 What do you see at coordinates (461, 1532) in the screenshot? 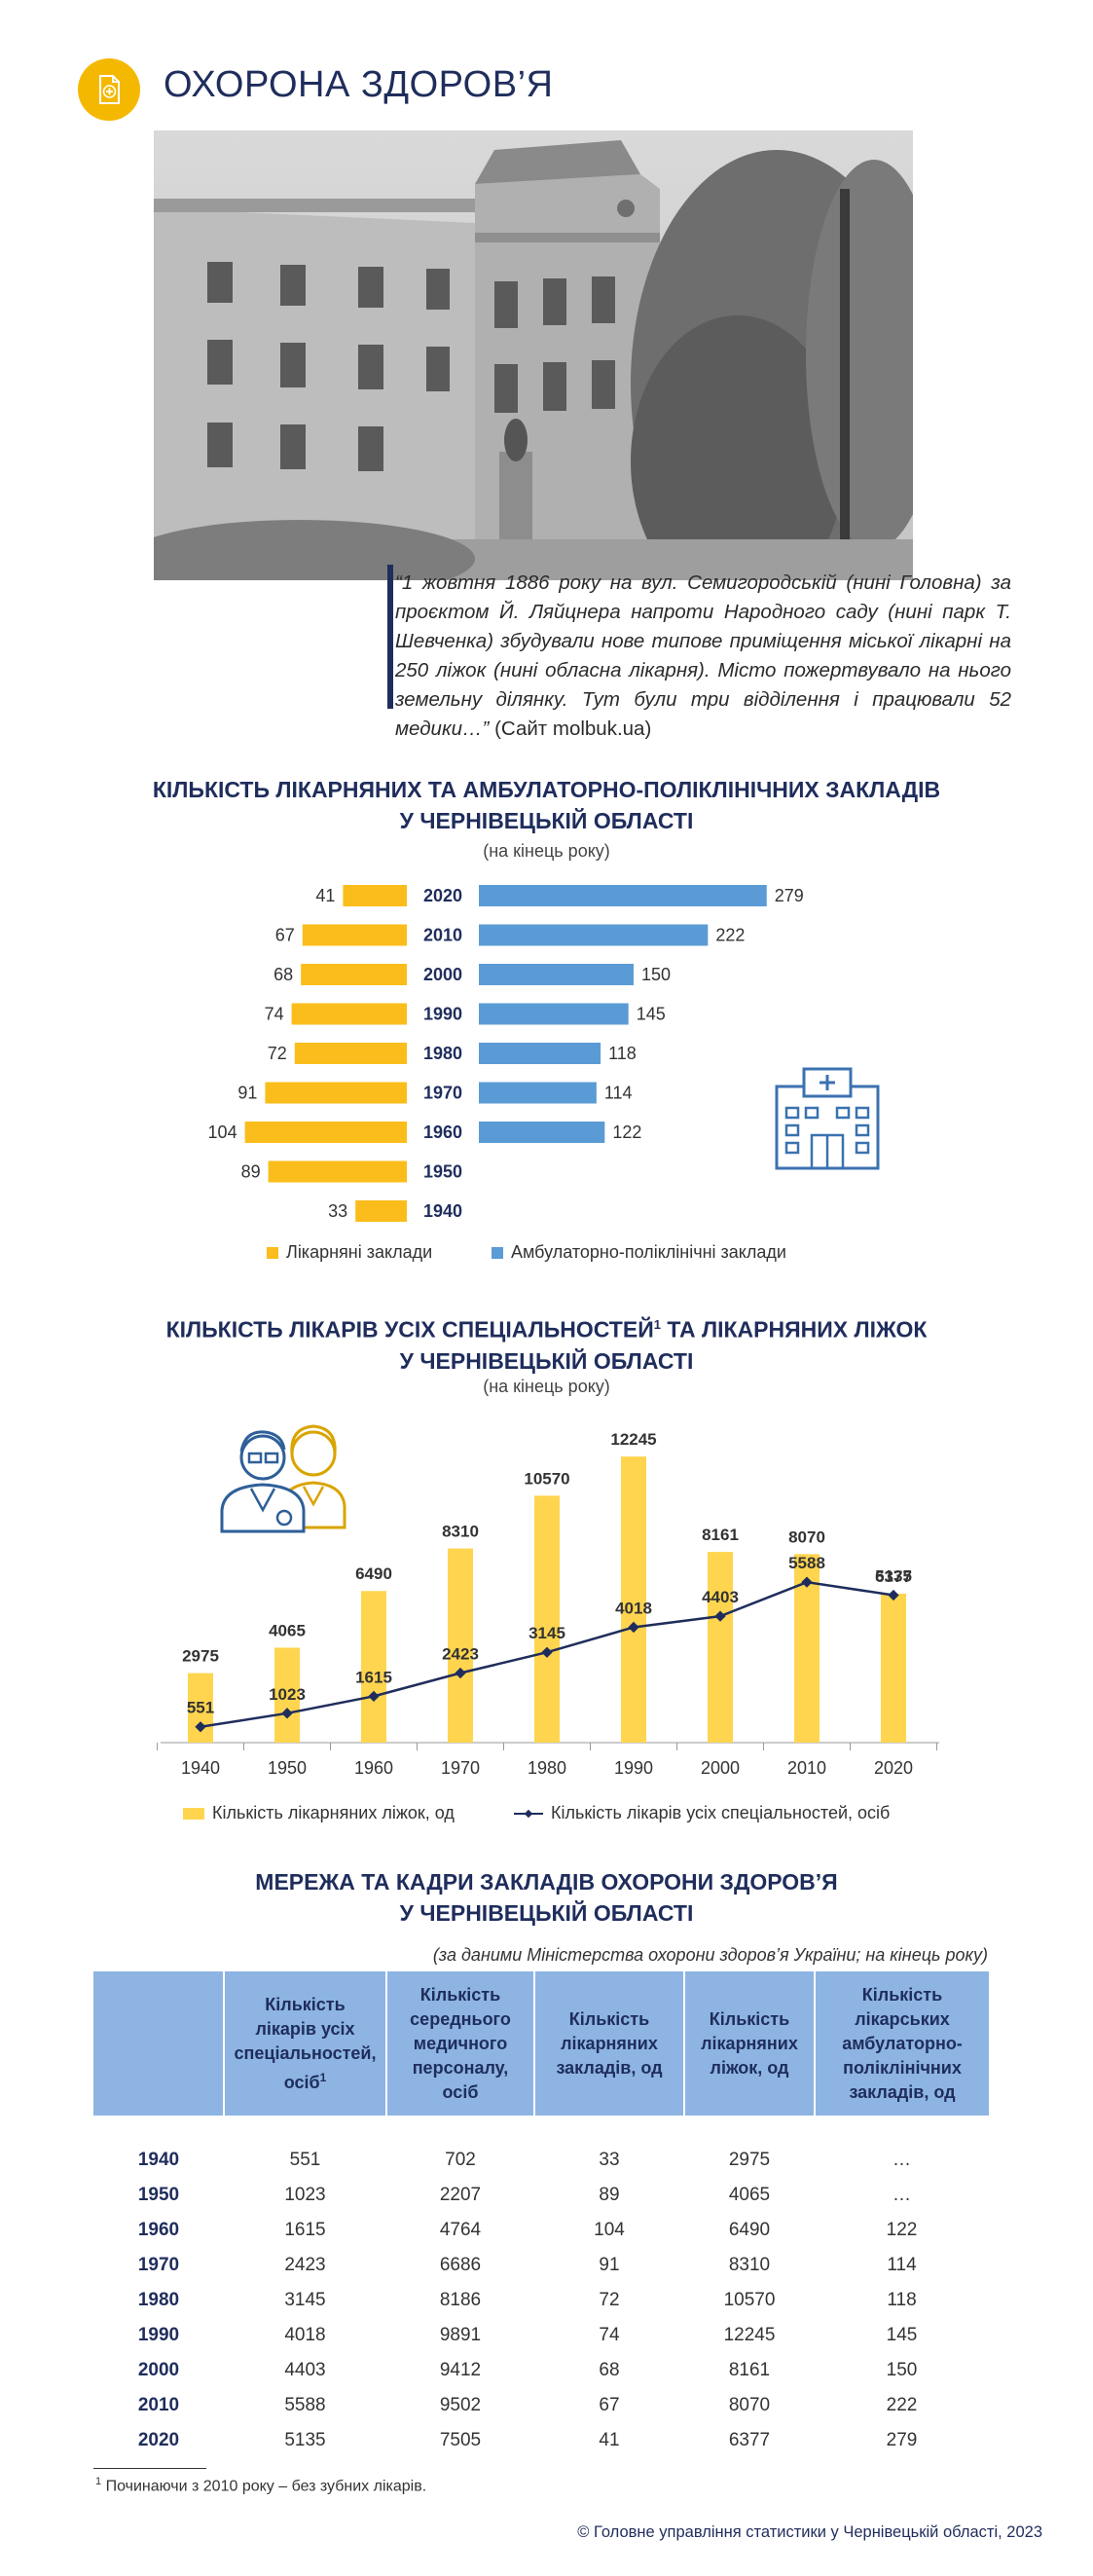
I see `data-label-beds: 8310` at bounding box center [461, 1532].